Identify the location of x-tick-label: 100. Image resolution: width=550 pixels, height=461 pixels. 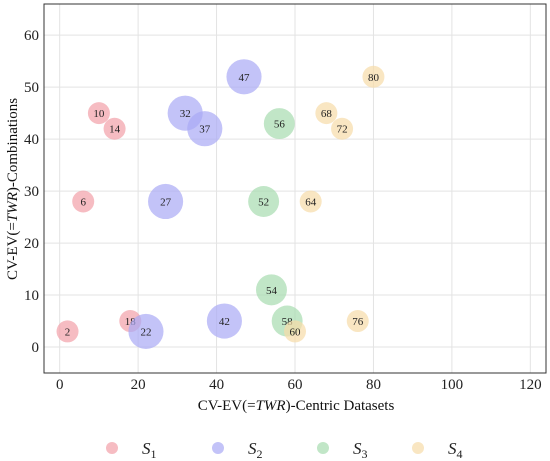
(452, 385).